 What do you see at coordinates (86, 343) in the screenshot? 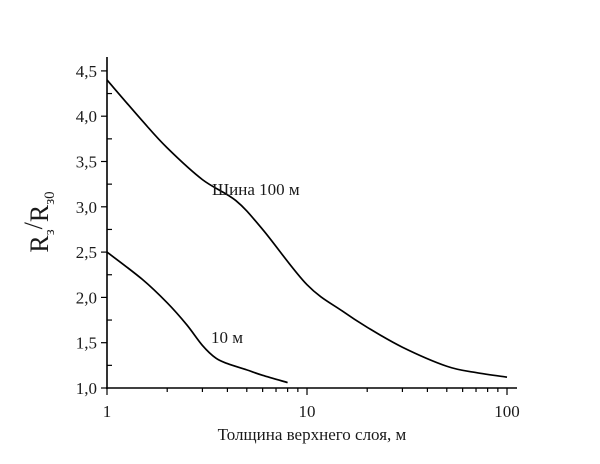
I see `y-tick-label: 1,5` at bounding box center [86, 343].